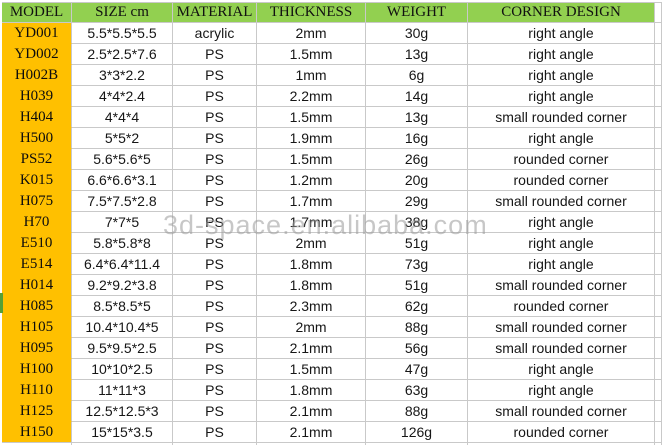 This screenshot has width=662, height=445. What do you see at coordinates (37, 327) in the screenshot?
I see `cell-model: H105` at bounding box center [37, 327].